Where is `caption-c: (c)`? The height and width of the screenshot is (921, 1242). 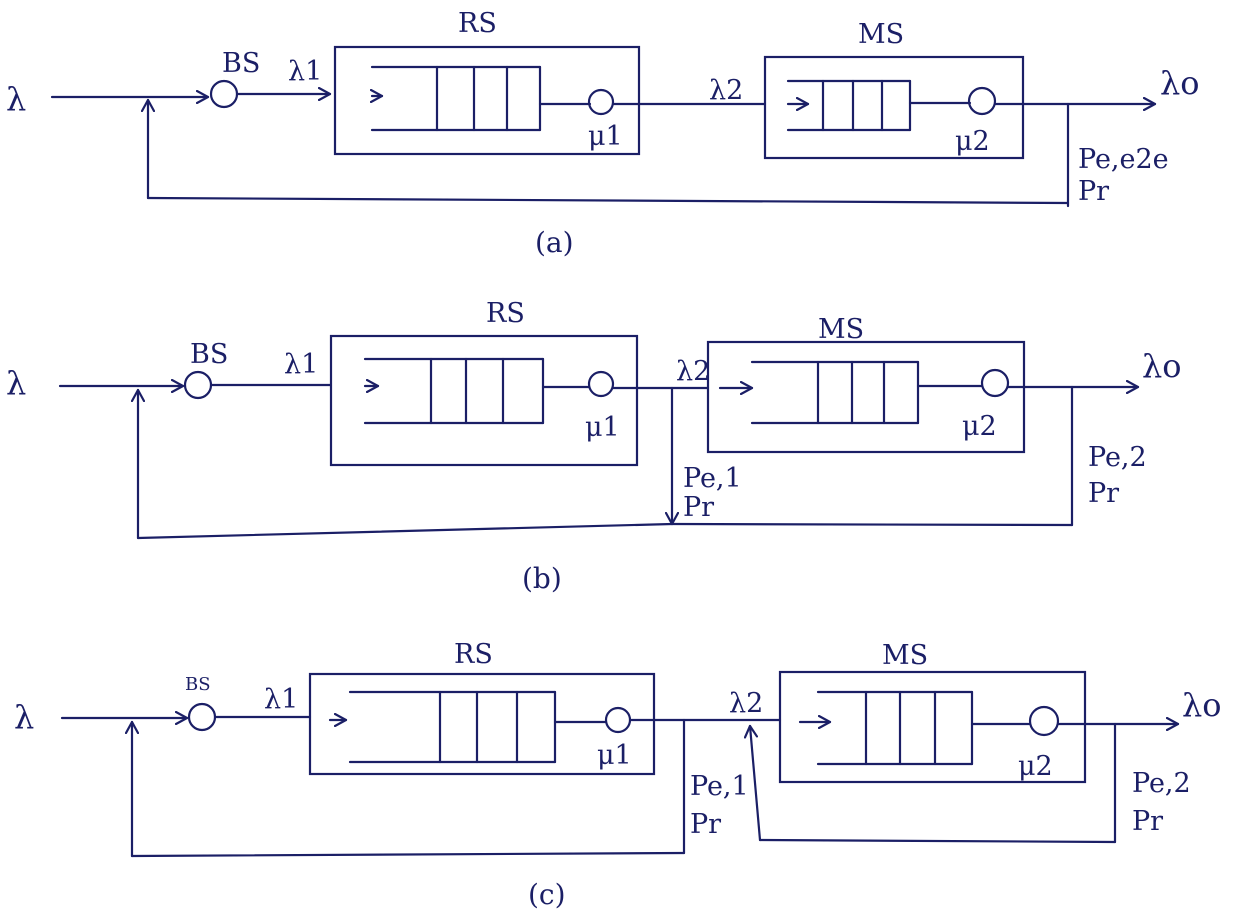
caption-c: (c) is located at coordinates (547, 894).